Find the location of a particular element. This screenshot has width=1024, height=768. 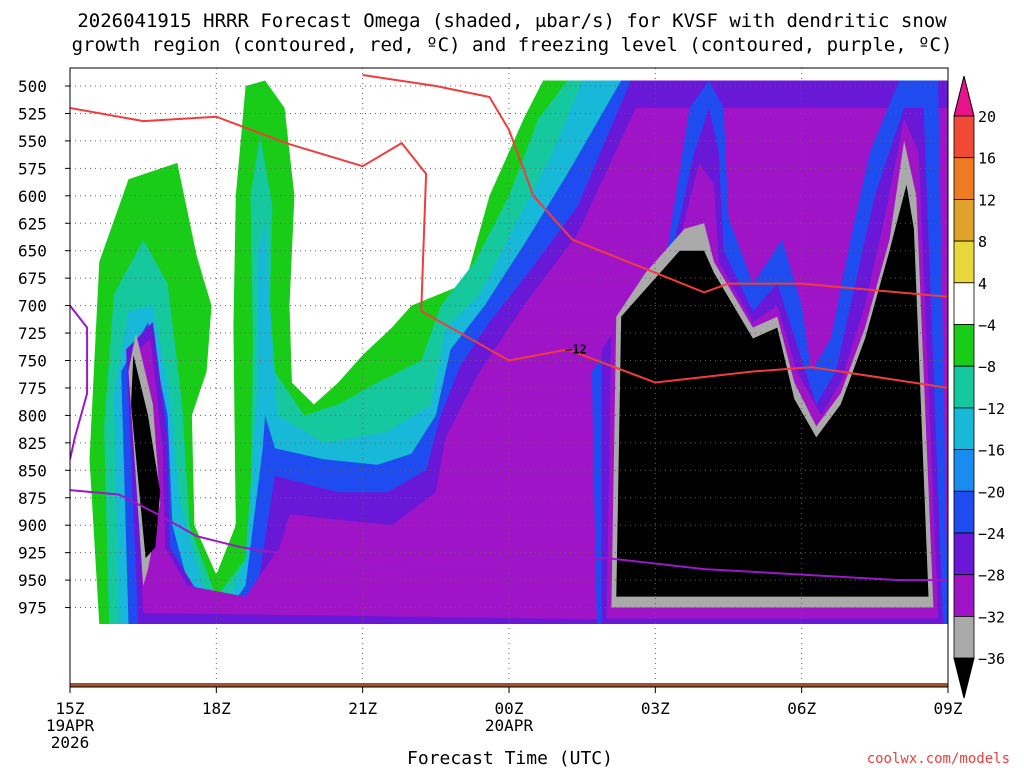

colorbar-label-12: −32 is located at coordinates (991, 617).